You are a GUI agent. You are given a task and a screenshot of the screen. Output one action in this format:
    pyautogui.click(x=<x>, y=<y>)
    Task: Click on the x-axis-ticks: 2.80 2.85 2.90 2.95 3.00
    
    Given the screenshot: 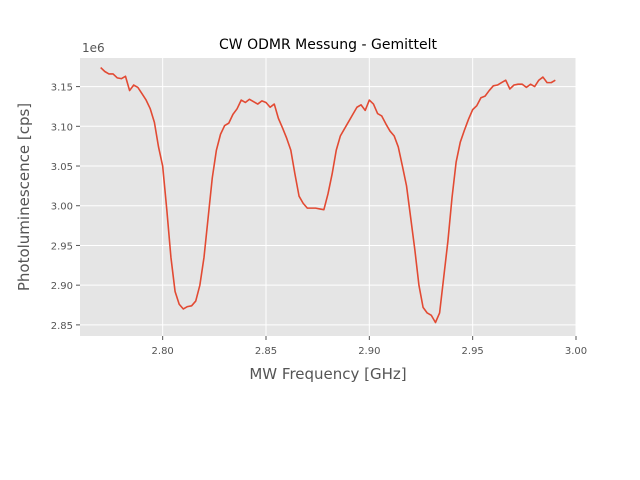 What is the action you would take?
    pyautogui.click(x=369, y=346)
    